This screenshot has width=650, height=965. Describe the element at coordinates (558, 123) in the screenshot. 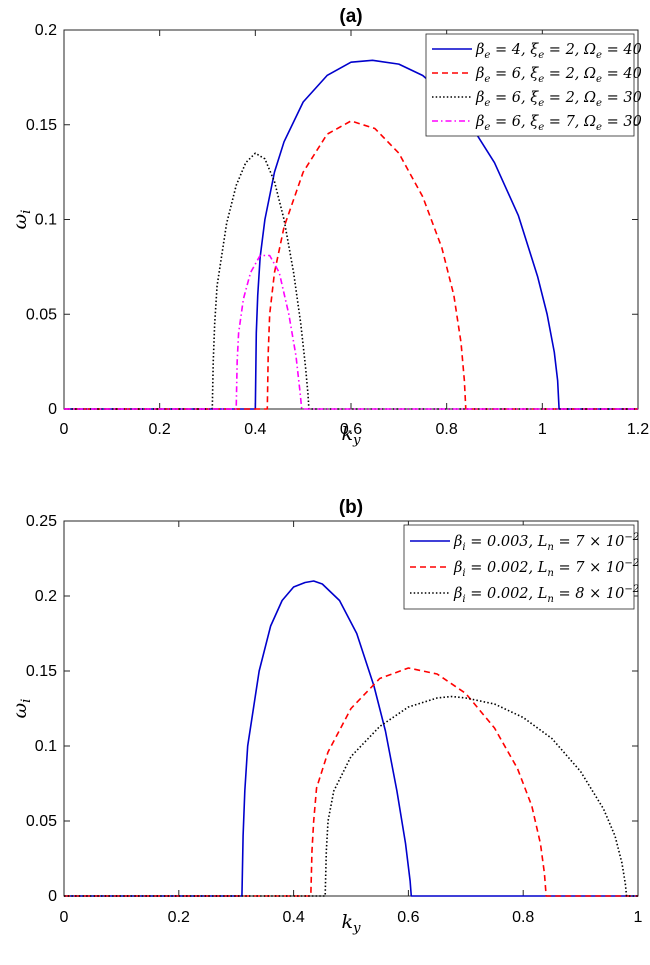

I see `legend-entry: βe = 6, ξe = 7, Ωe = 30` at that location.